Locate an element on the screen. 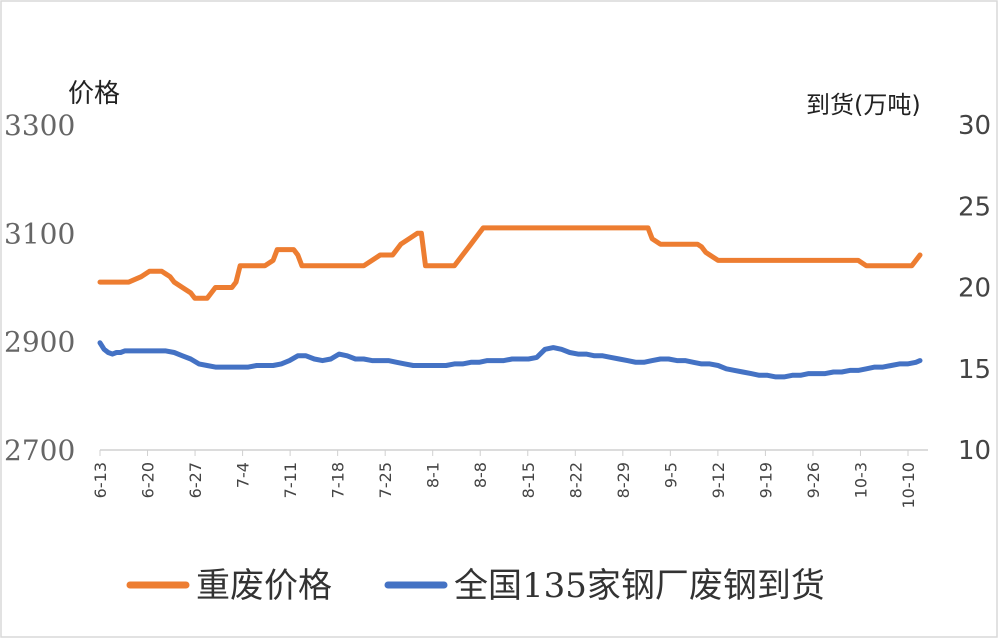 Image resolution: width=1000 pixels, height=640 pixels. x-tick-label: 9-19 is located at coordinates (765, 480).